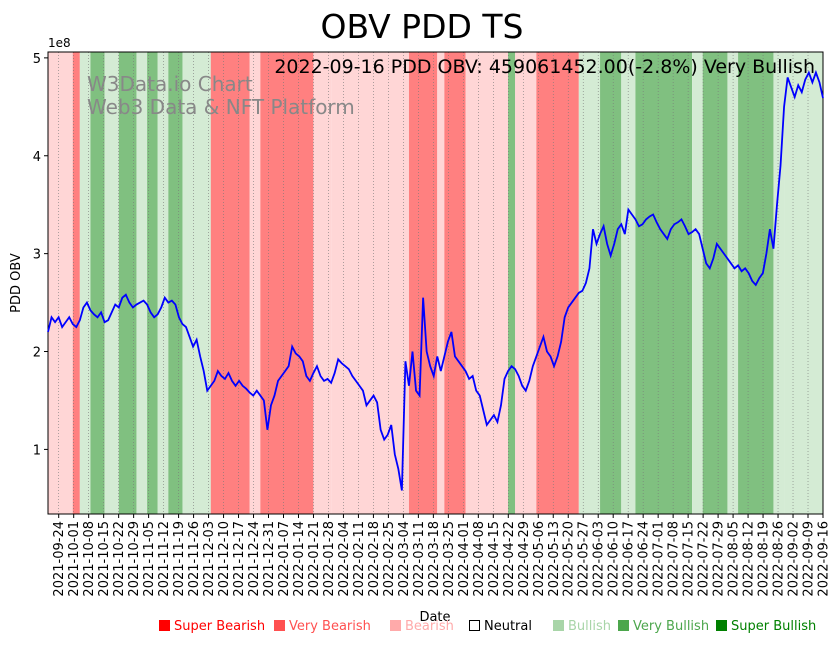 The width and height of the screenshot is (840, 646). I want to click on y-axis-ticks: 1 2 3 4 5, so click(40, 255).